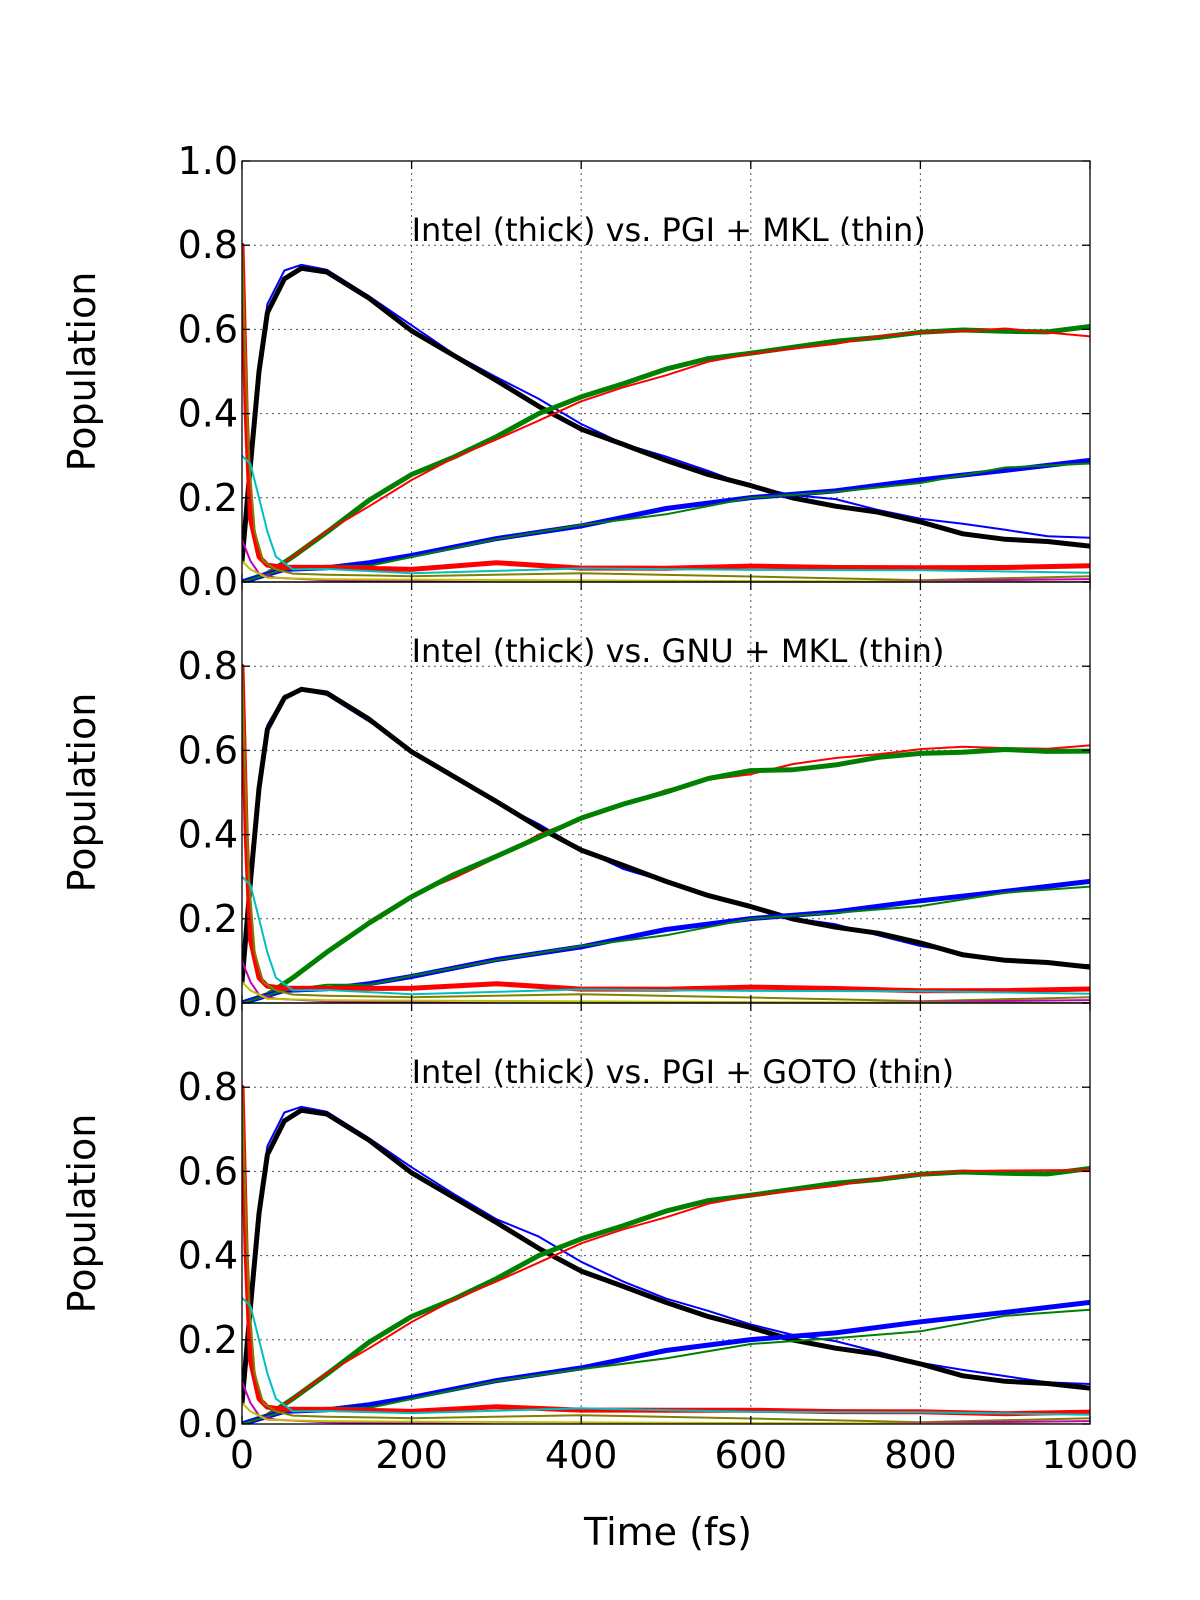 This screenshot has width=1200, height=1600. Describe the element at coordinates (411, 1455) in the screenshot. I see `x-tick-label: 200` at that location.